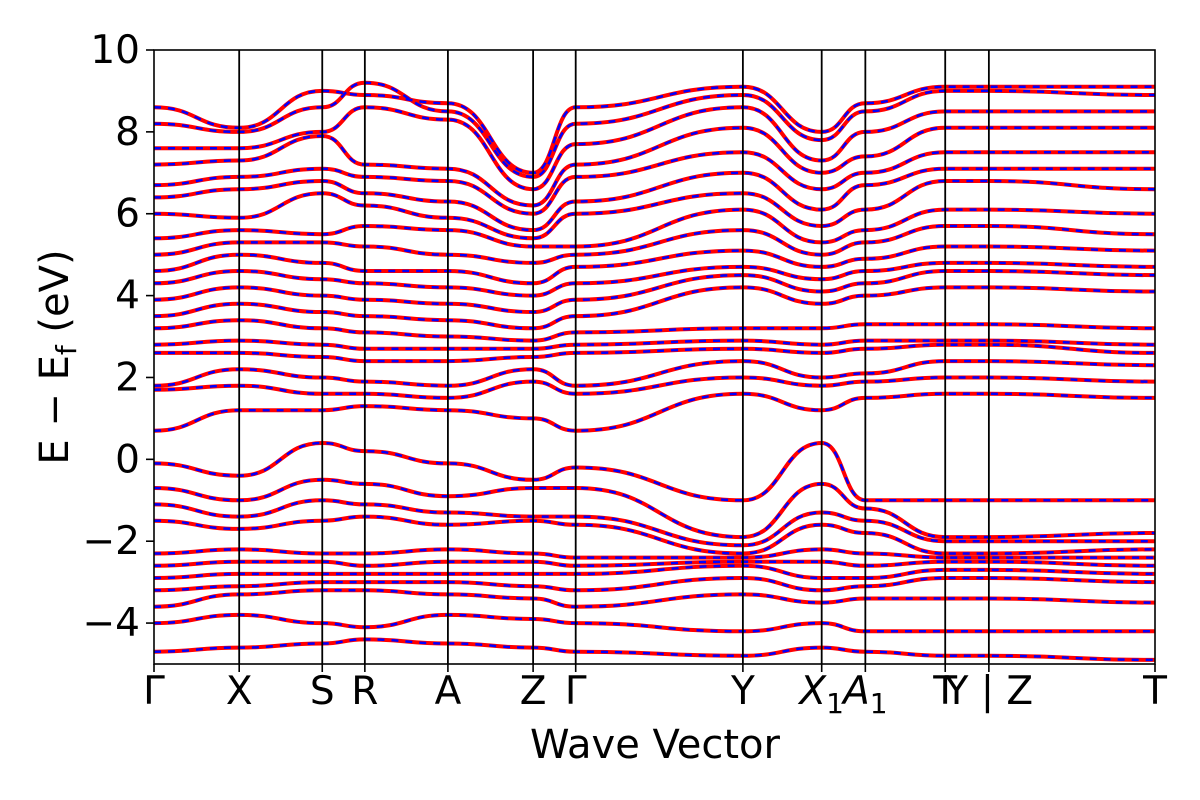 This screenshot has height=800, width=1200. I want to click on y-tick-label: −4, so click(112, 623).